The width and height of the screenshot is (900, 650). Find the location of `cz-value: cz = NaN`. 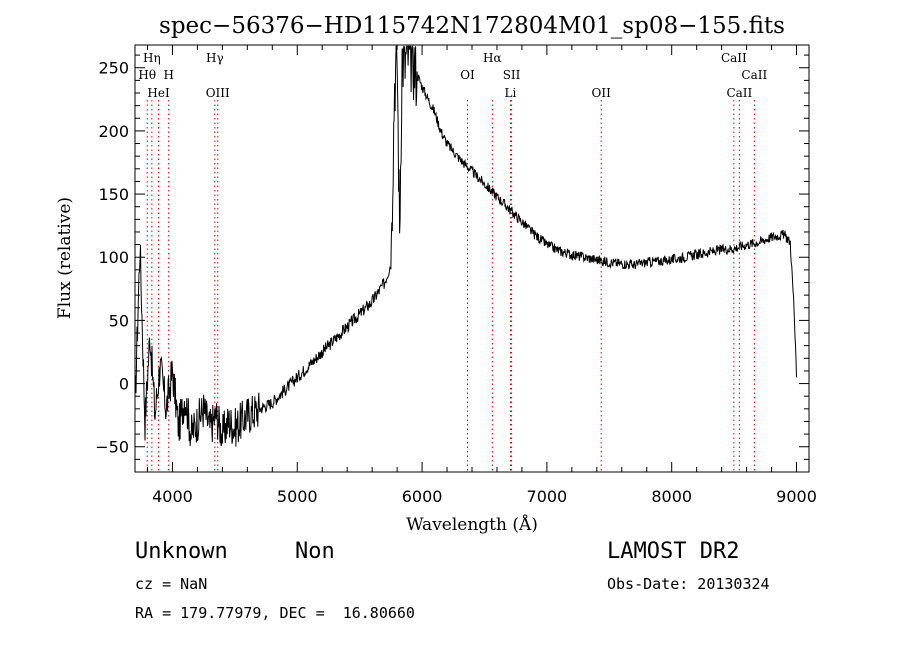

cz-value: cz = NaN is located at coordinates (171, 584).